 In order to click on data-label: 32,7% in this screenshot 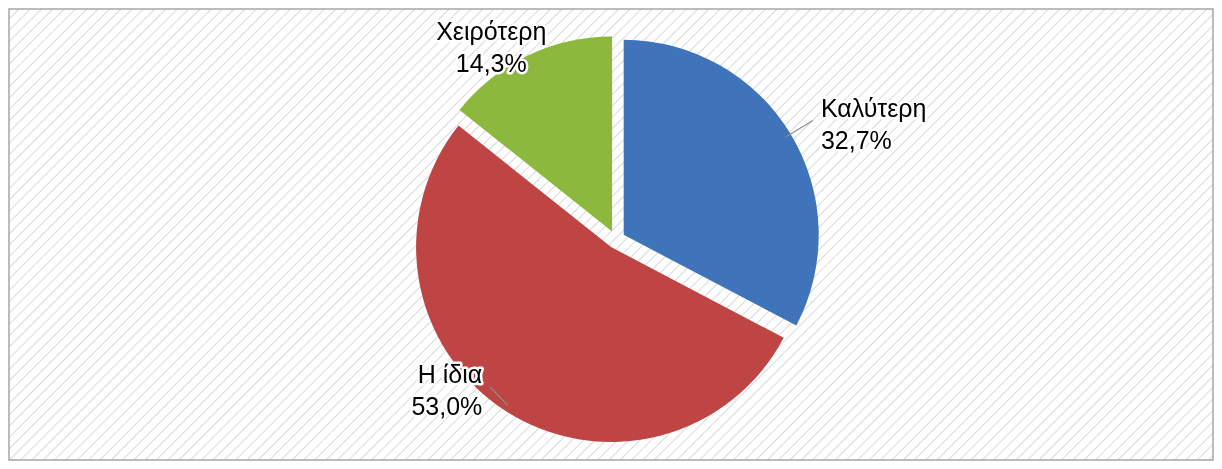, I will do `click(856, 139)`.